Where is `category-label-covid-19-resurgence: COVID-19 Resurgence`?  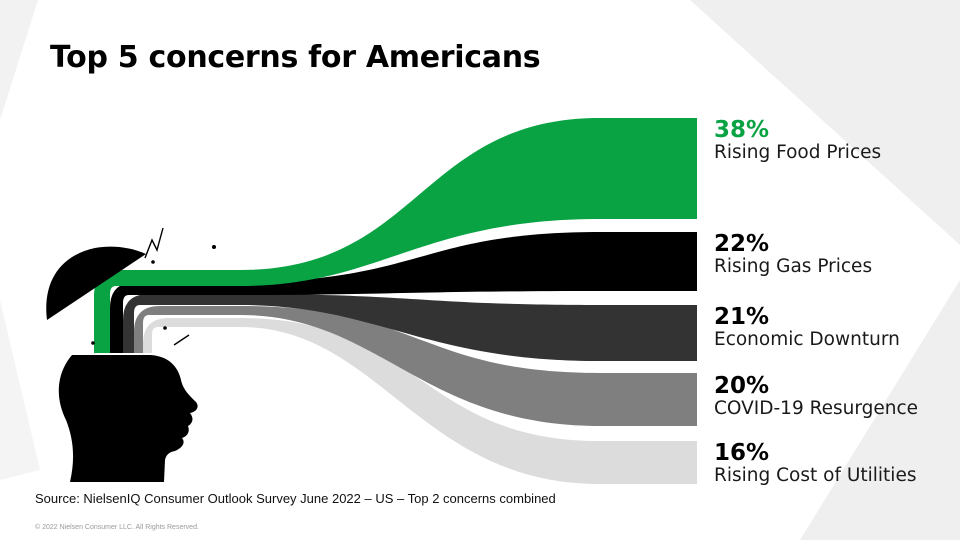
category-label-covid-19-resurgence: COVID-19 Resurgence is located at coordinates (816, 408).